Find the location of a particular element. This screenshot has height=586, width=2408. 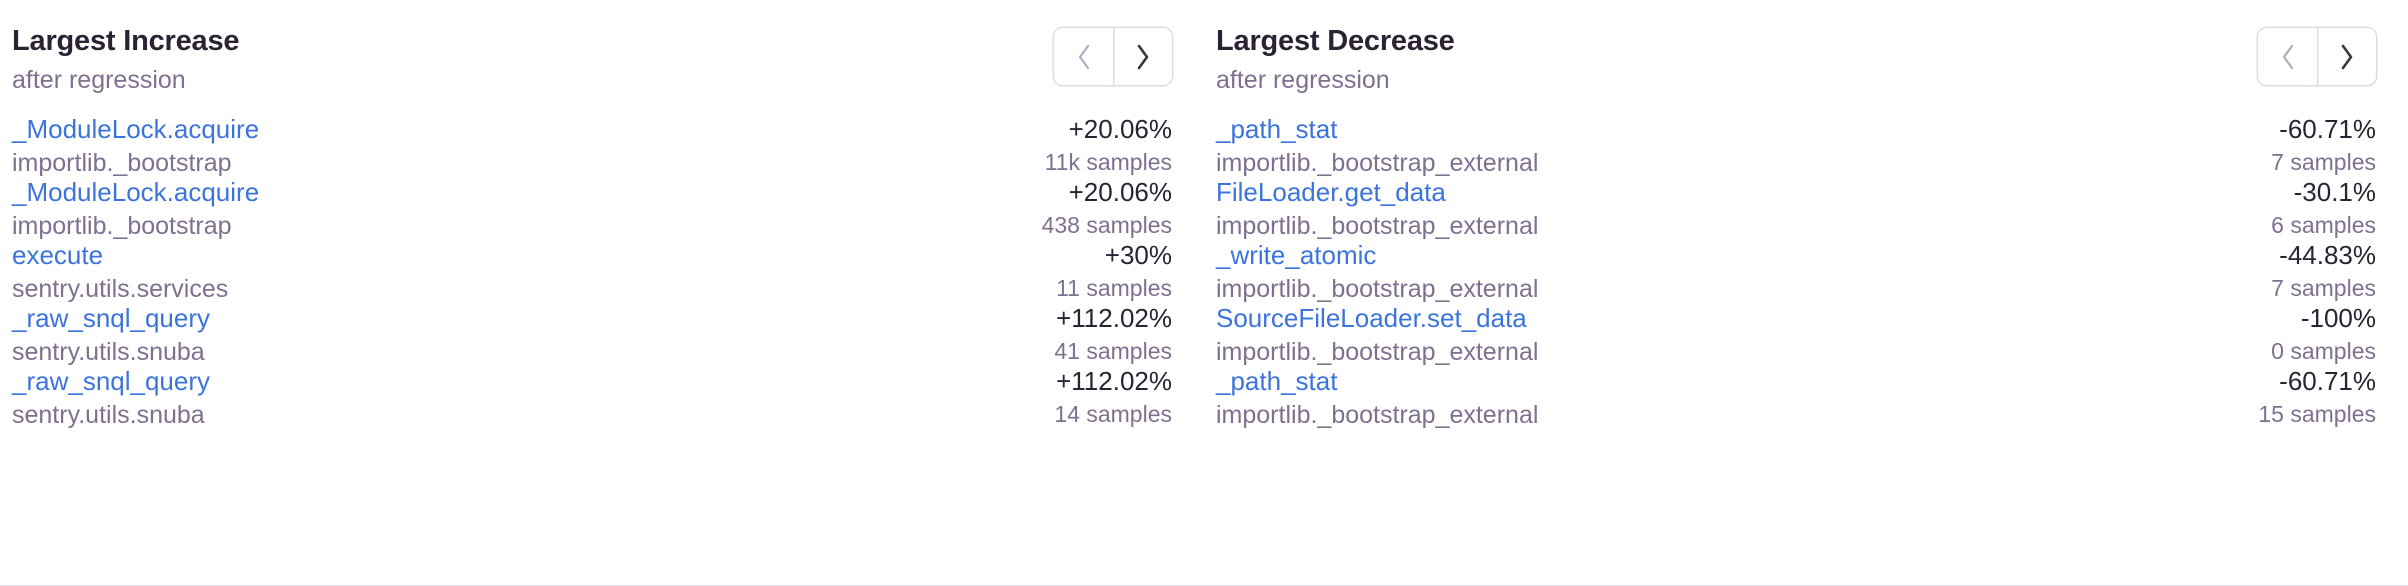

function-link: FileLoader.get_data is located at coordinates (1331, 192).